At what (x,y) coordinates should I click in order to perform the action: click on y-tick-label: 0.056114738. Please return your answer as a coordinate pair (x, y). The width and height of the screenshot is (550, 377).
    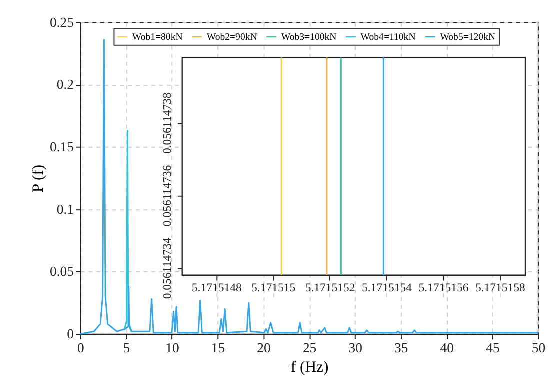
    Looking at the image, I should click on (167, 123).